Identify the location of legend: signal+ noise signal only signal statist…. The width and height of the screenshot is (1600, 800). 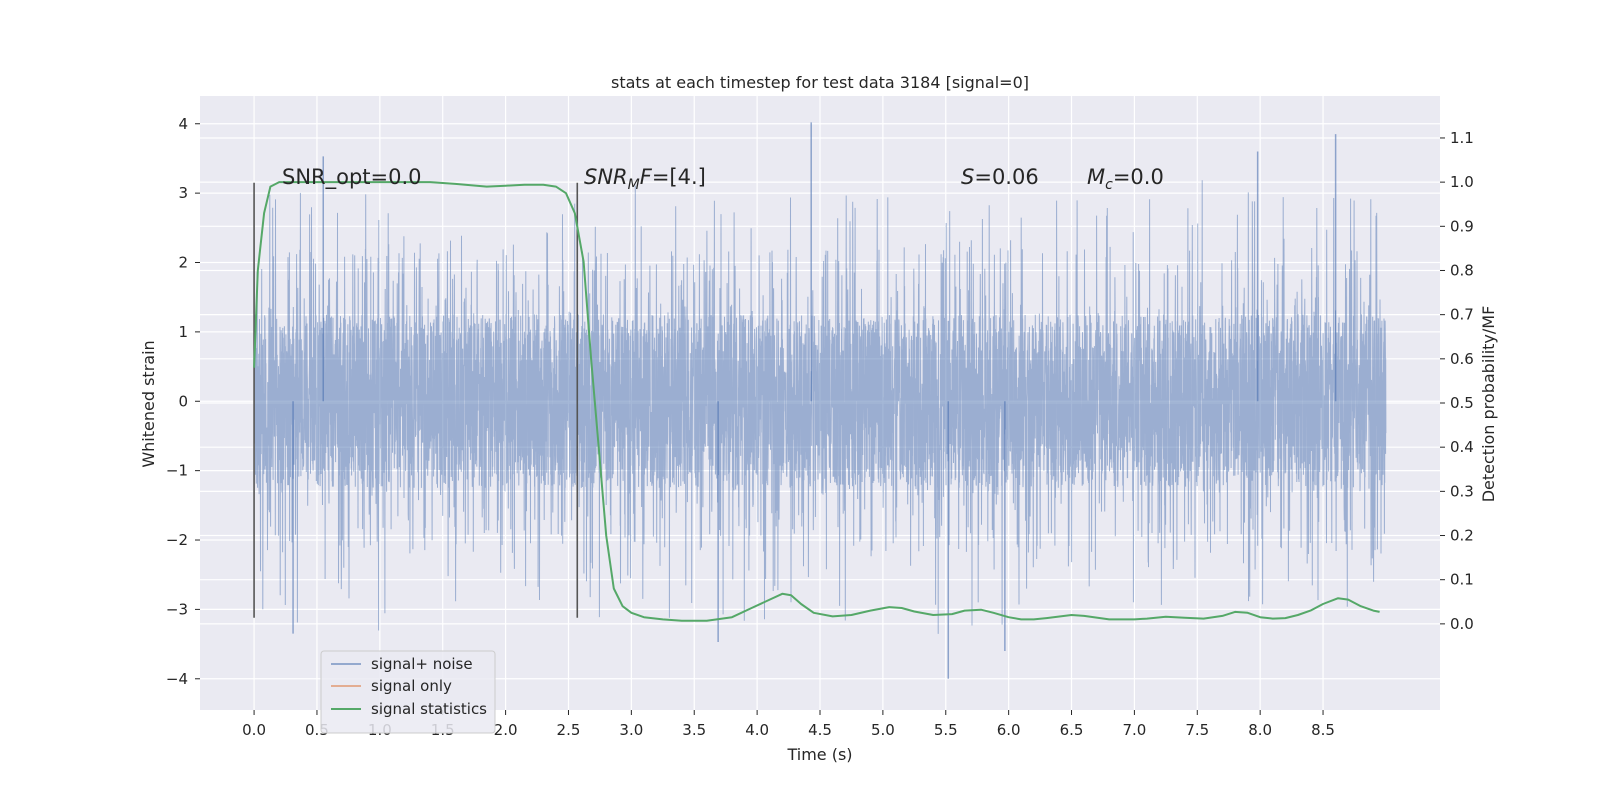
(408, 692).